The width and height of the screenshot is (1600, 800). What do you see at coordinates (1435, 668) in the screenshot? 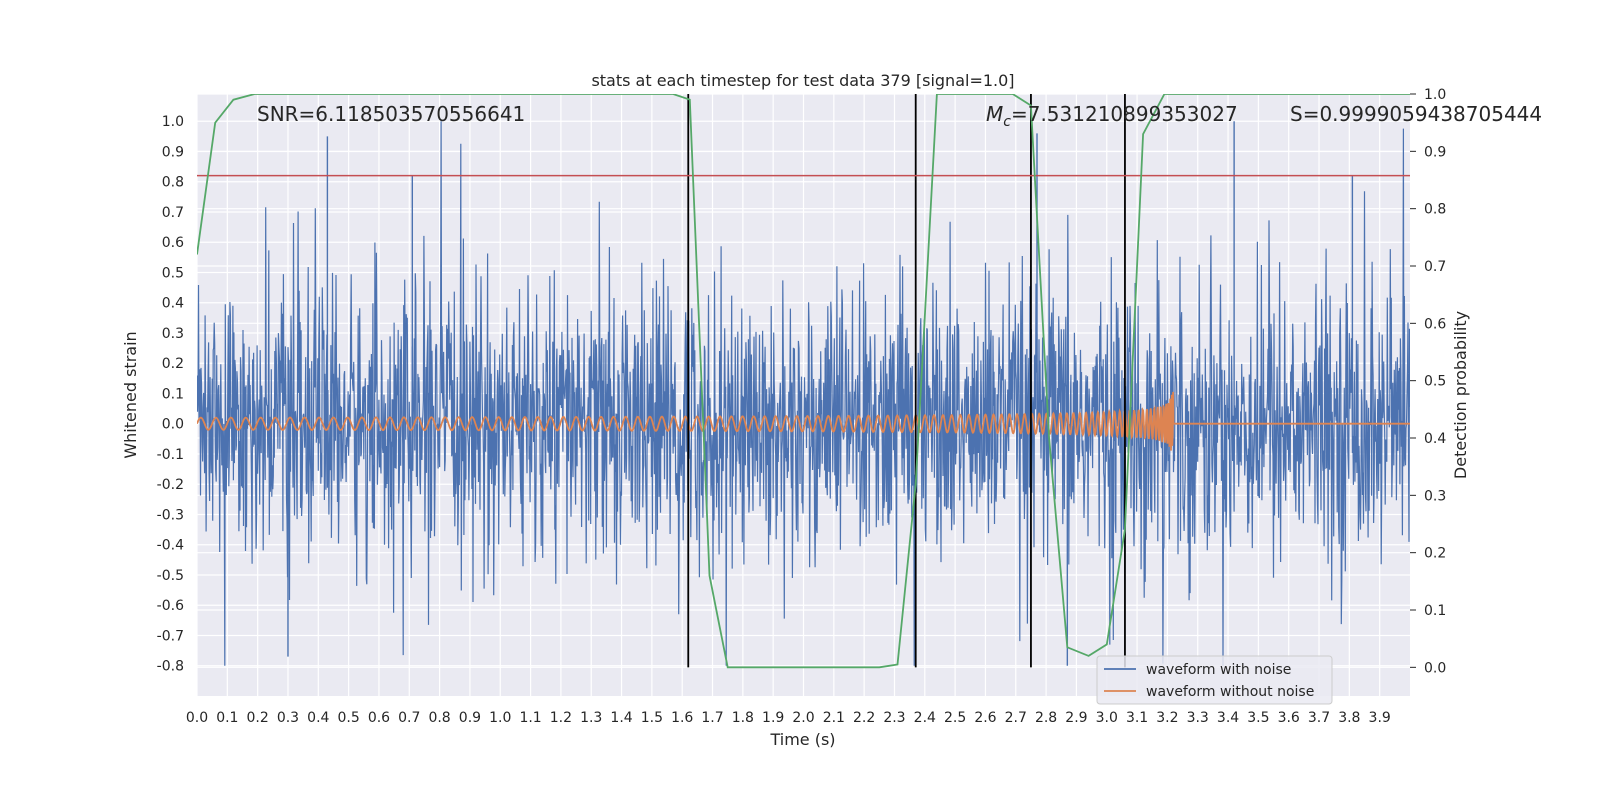
I see `y-right-tick-label: 0.0` at bounding box center [1435, 668].